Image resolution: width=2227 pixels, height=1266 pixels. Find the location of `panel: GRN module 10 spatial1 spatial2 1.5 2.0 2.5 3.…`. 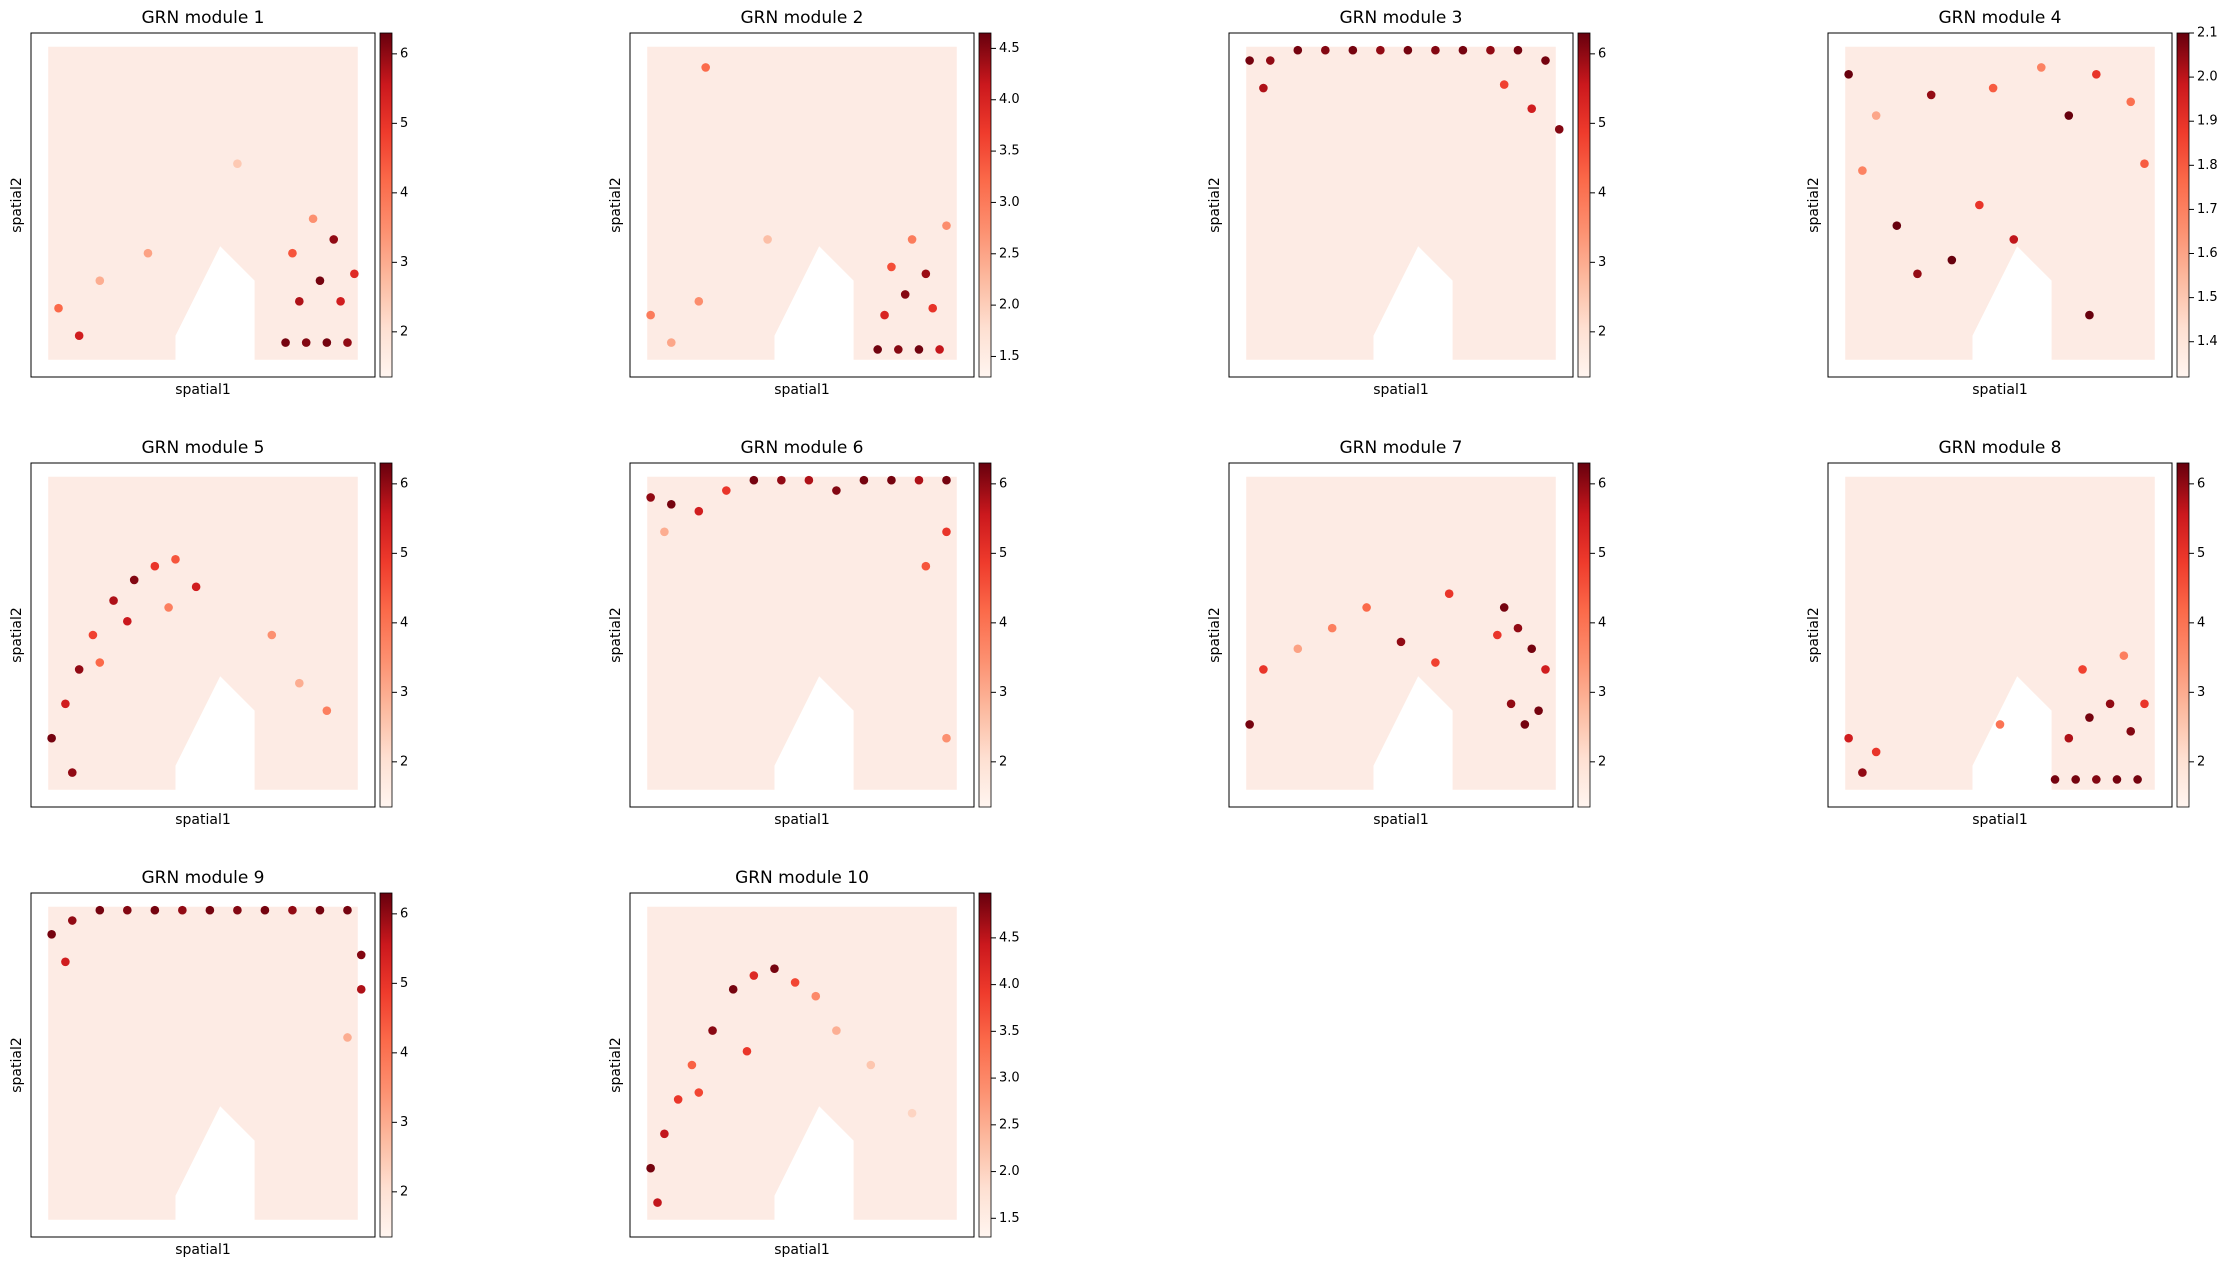

panel: GRN module 10 spatial1 spatial2 1.5 2.0 2.5 3.… is located at coordinates (814, 1063).